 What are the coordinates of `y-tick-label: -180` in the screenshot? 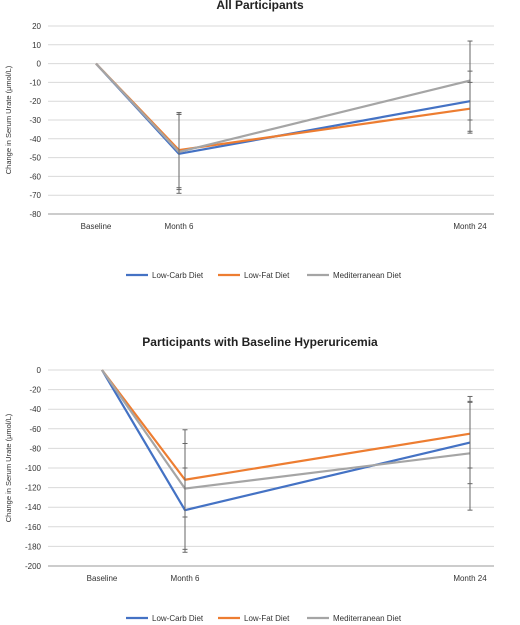 It's located at (33, 546).